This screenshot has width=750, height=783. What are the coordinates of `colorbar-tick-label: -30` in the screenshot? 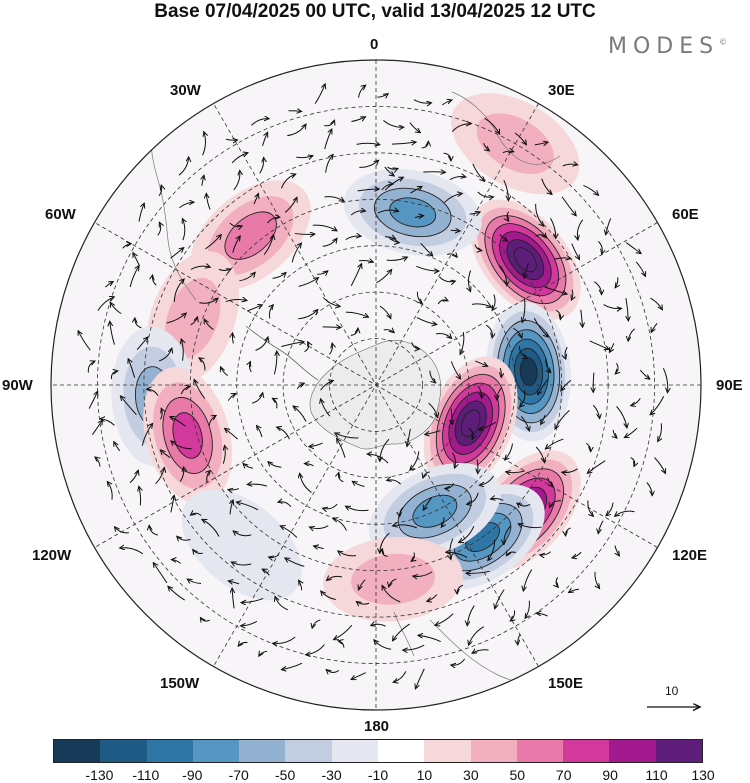 It's located at (331, 775).